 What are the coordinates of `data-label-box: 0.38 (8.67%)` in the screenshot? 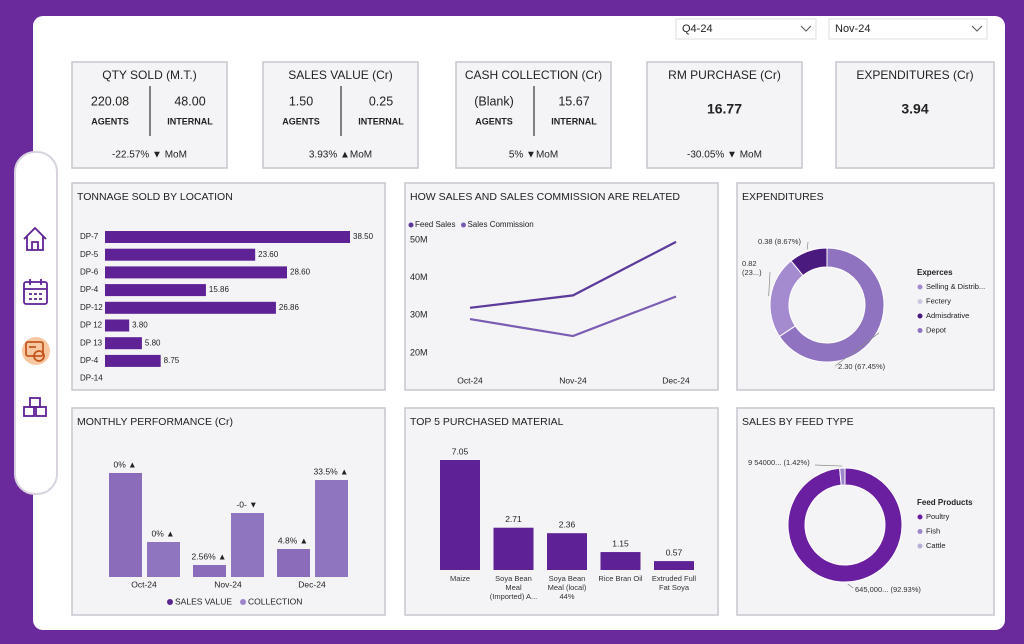 It's located at (779, 241).